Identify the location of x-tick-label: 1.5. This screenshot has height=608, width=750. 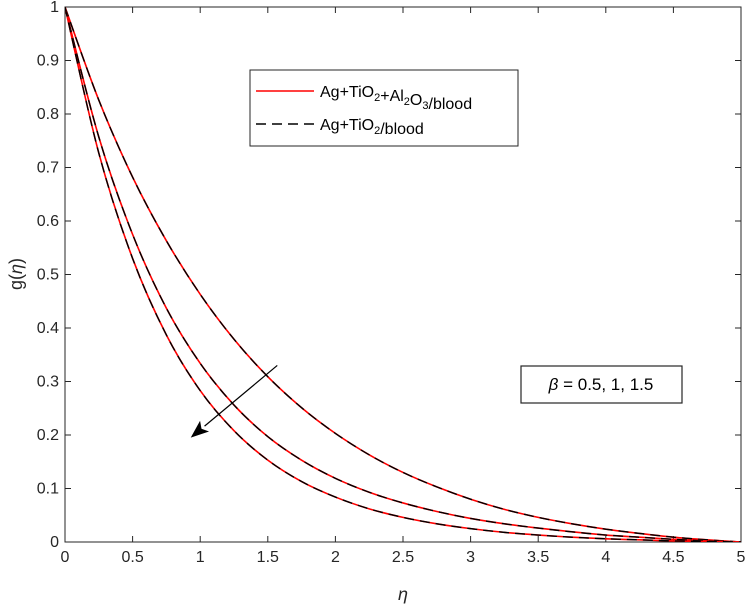
(268, 557).